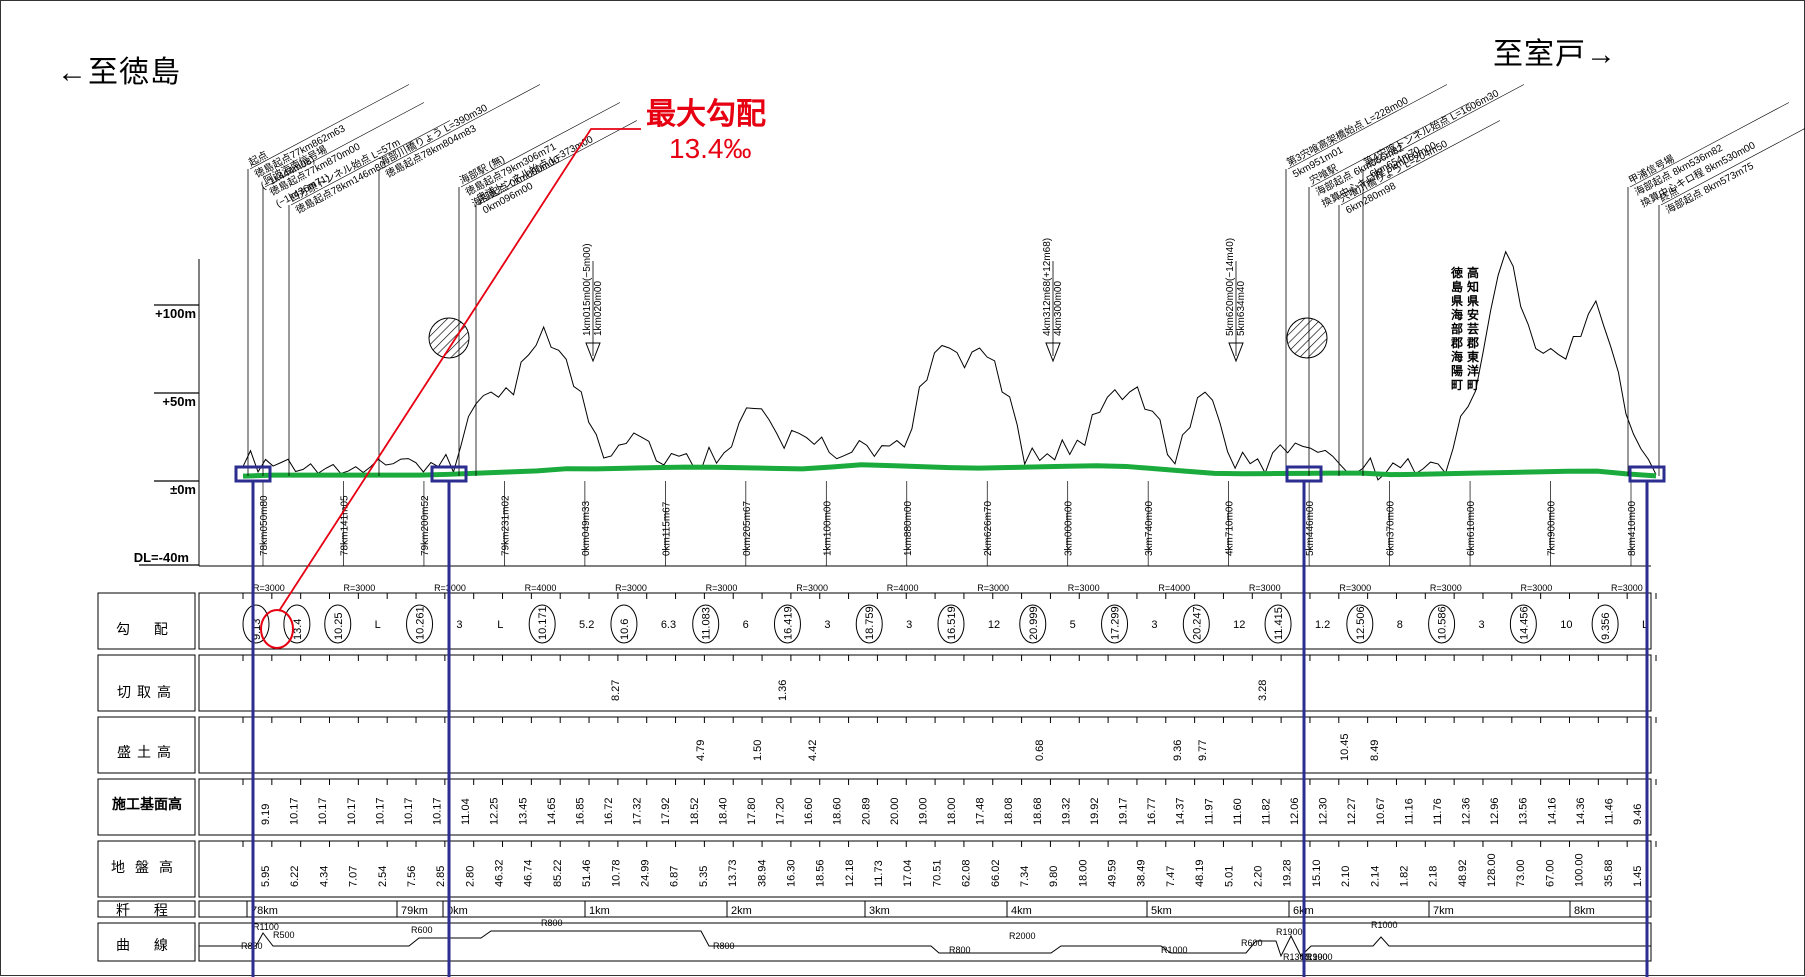  I want to click on gradient-value: 10.261, so click(421, 623).